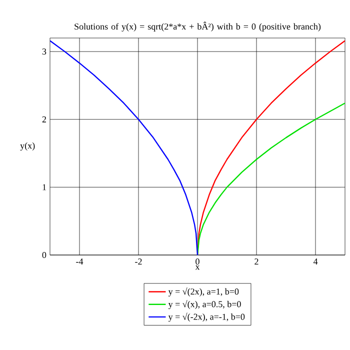 The image size is (350, 350). I want to click on x-tick-label: -2, so click(138, 261).